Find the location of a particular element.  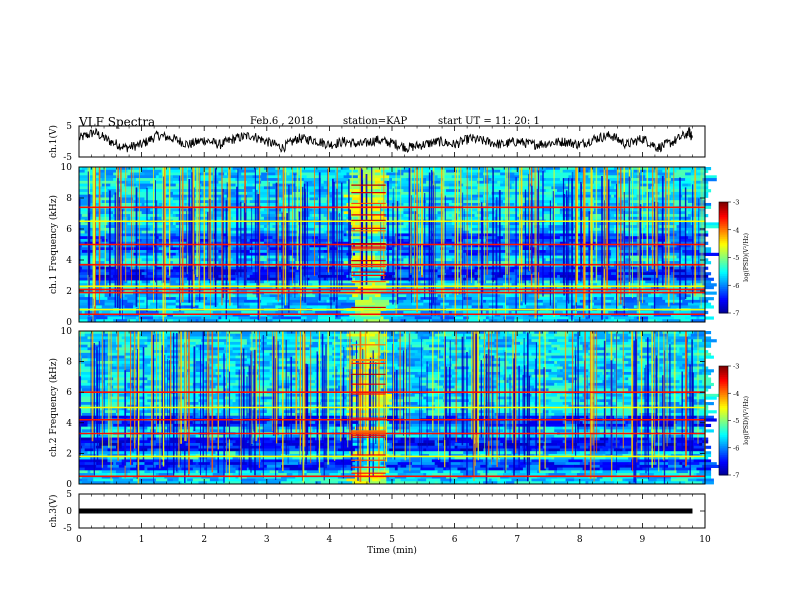

ch1-colorbar-label: log(PSD)(V²/Hz) is located at coordinates (746, 257).